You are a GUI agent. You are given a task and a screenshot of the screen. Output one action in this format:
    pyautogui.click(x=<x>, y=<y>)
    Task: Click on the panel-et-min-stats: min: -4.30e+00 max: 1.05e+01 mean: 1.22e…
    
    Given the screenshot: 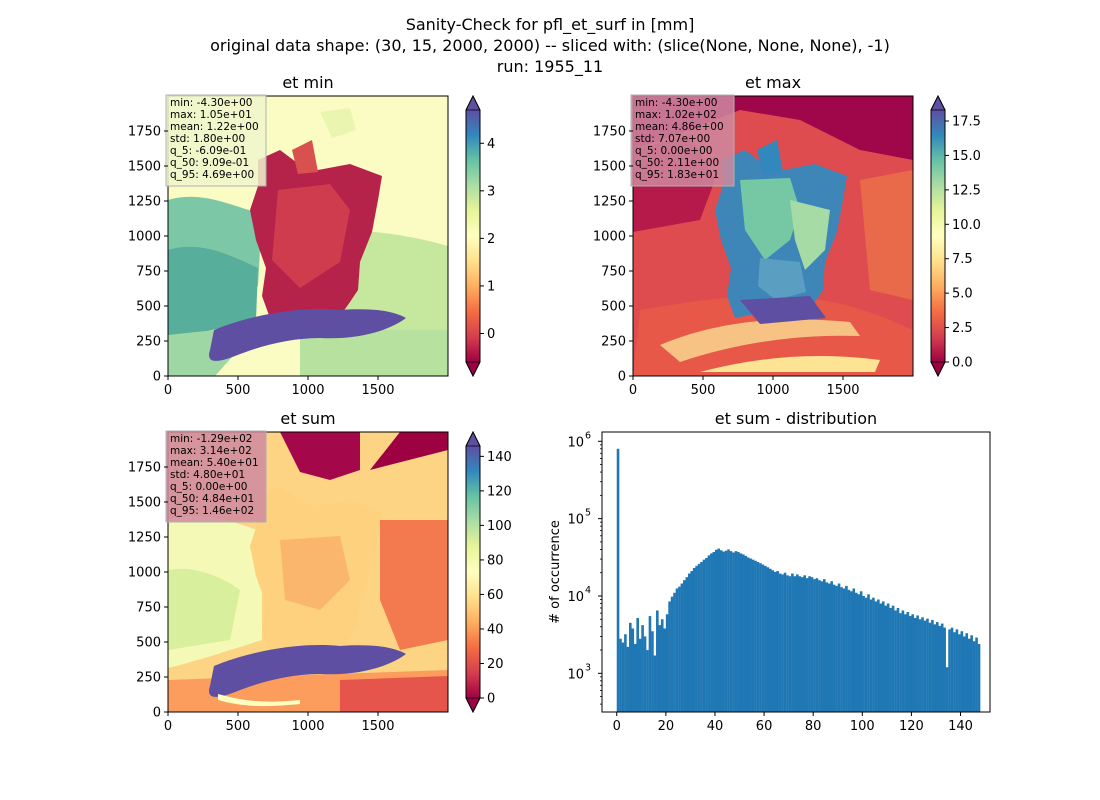 What is the action you would take?
    pyautogui.click(x=216, y=140)
    